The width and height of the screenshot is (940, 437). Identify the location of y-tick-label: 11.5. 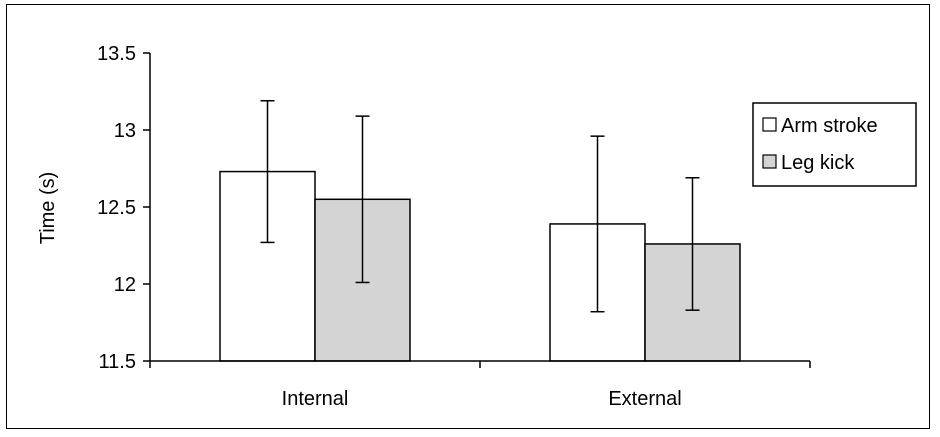
(117, 362).